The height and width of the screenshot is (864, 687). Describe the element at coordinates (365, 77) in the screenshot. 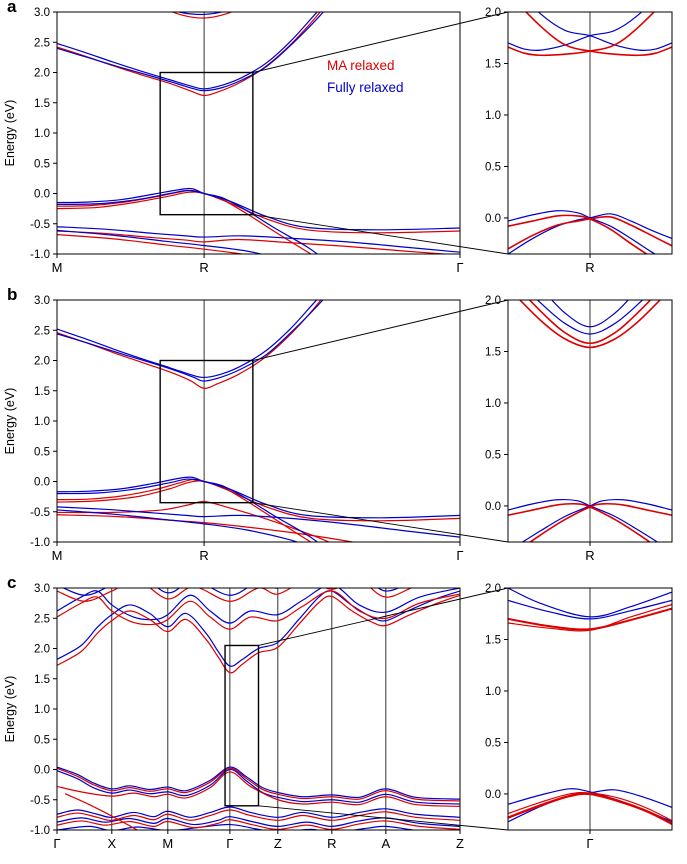

I see `legend: MA relaxed Fully relaxed` at that location.